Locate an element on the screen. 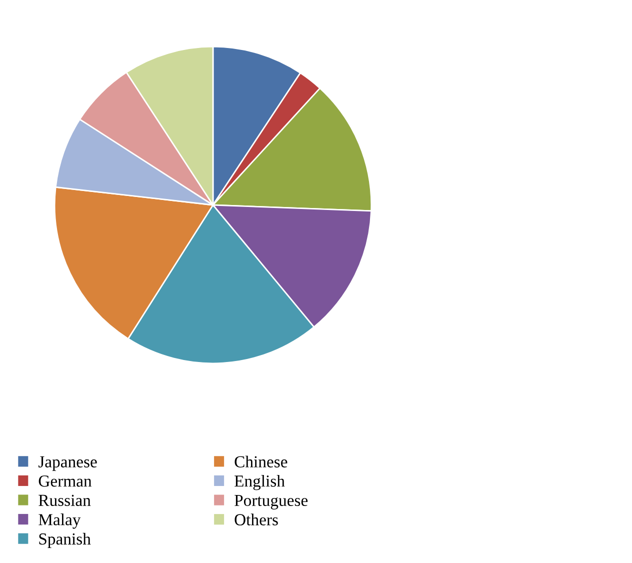 The height and width of the screenshot is (563, 632). legend-label: English is located at coordinates (259, 482).